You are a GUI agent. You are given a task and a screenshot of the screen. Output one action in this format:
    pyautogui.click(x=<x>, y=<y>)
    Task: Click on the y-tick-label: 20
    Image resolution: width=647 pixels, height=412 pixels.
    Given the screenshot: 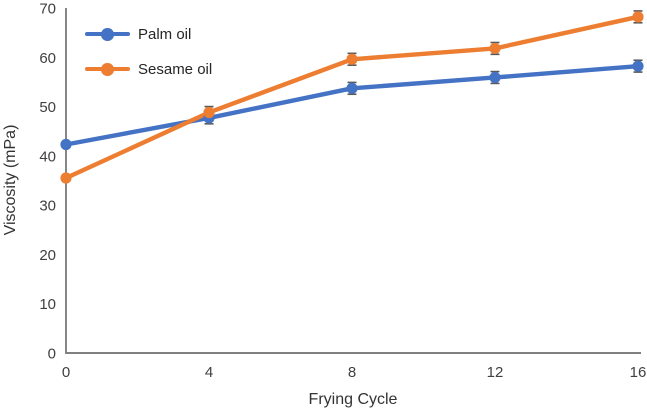 What is the action you would take?
    pyautogui.click(x=47, y=255)
    